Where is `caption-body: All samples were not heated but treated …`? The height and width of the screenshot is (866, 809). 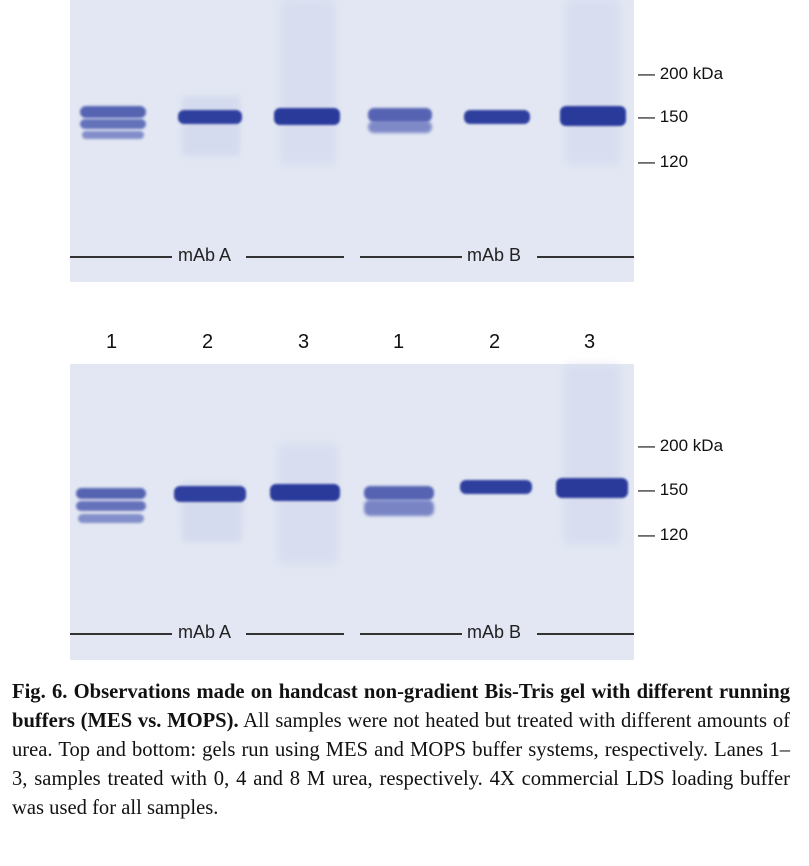 caption-body: All samples were not heated but treated … is located at coordinates (401, 764).